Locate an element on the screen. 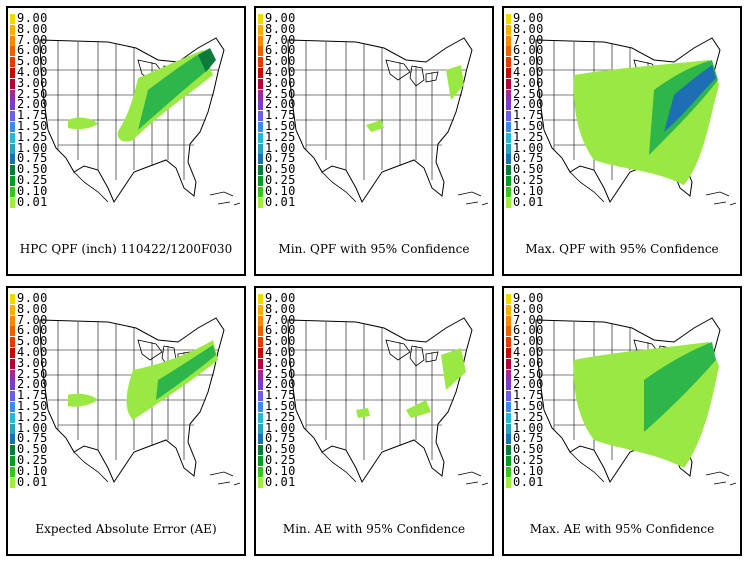 The image size is (750, 562). panel-caption: HPC QPF (inch) 110422/1200F030 is located at coordinates (126, 249).